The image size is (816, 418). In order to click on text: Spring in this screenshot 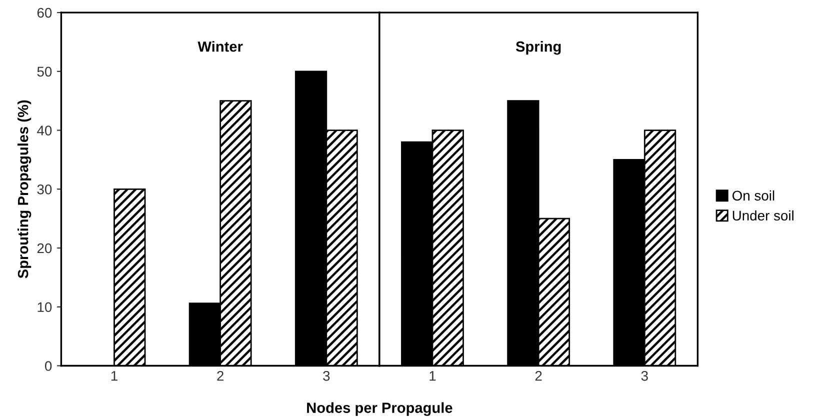, I will do `click(538, 48)`.